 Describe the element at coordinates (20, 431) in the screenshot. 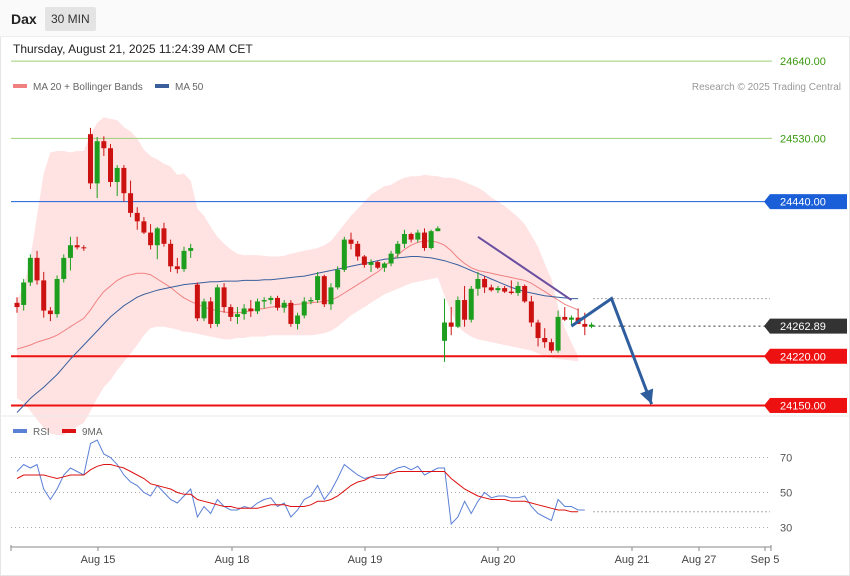

I see `rsi-legend-swatch` at that location.